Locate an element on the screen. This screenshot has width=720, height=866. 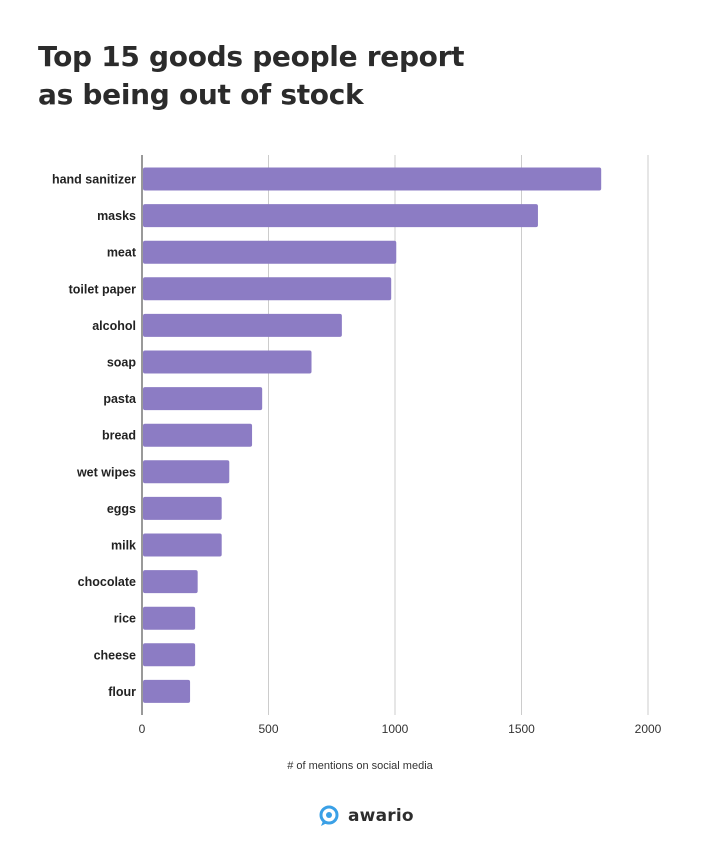
category-label: meat is located at coordinates (122, 253).